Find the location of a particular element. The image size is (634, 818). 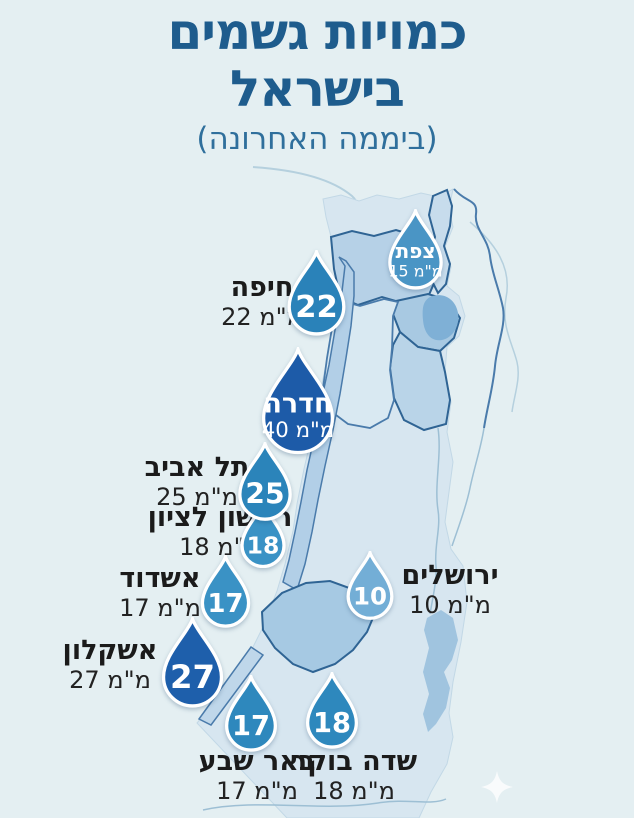

city-amount: 27 מ"מ is located at coordinates (110, 680).